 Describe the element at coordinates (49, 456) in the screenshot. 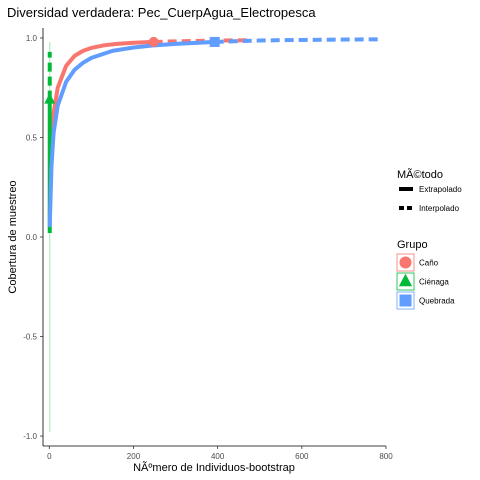

I see `x-tick-label: 0` at that location.